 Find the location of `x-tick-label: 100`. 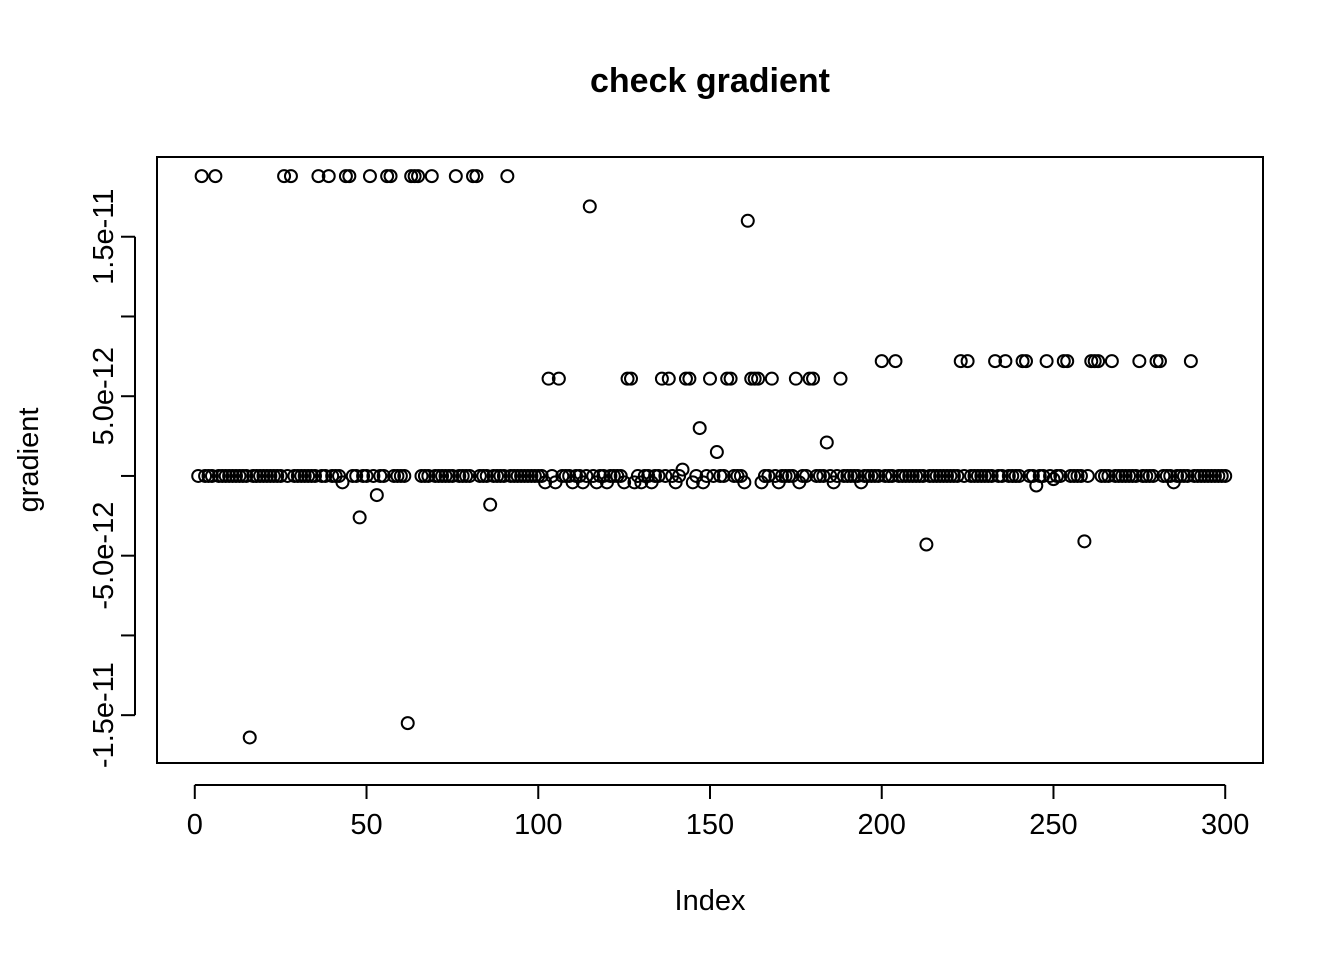

x-tick-label: 100 is located at coordinates (538, 825).